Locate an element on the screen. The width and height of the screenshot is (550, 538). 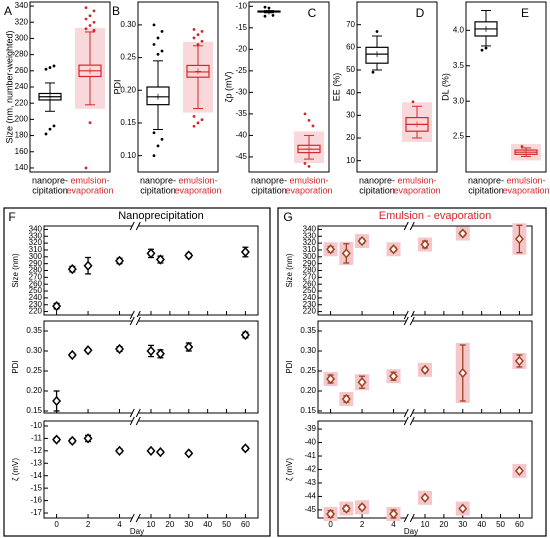
panel-label: D is located at coordinates (420, 13).